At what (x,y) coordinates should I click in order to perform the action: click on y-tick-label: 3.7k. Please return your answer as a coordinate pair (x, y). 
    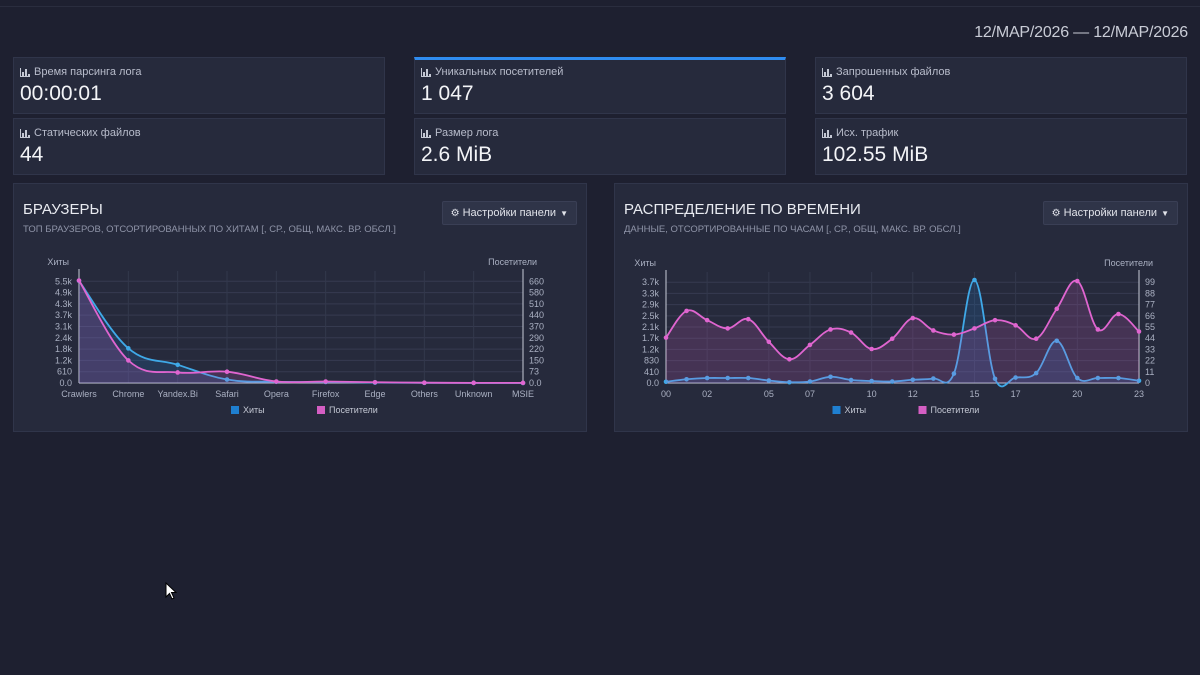
    Looking at the image, I should click on (651, 282).